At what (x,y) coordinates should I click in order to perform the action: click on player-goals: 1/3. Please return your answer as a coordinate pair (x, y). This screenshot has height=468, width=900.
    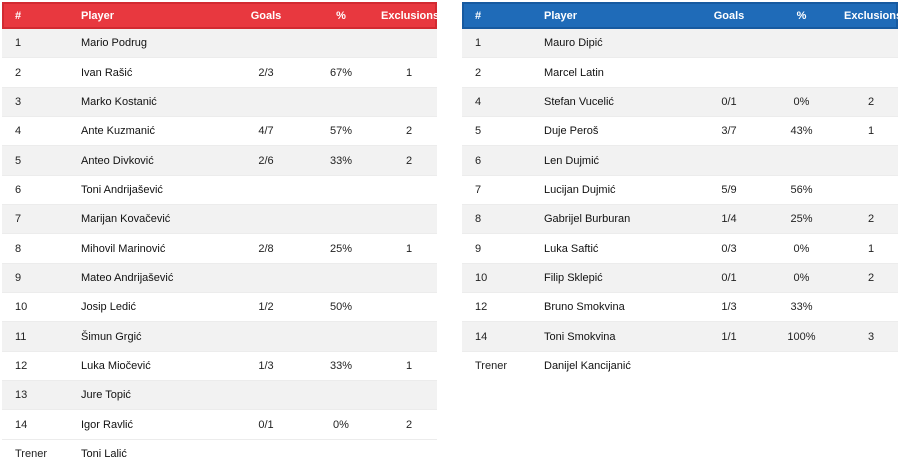
    Looking at the image, I should click on (266, 366).